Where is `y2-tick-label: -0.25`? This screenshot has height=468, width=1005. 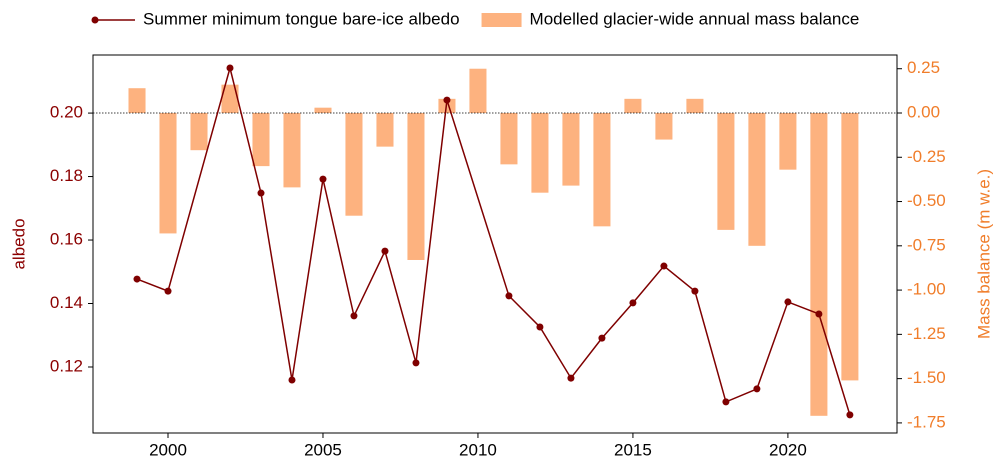 y2-tick-label: -0.25 is located at coordinates (926, 156).